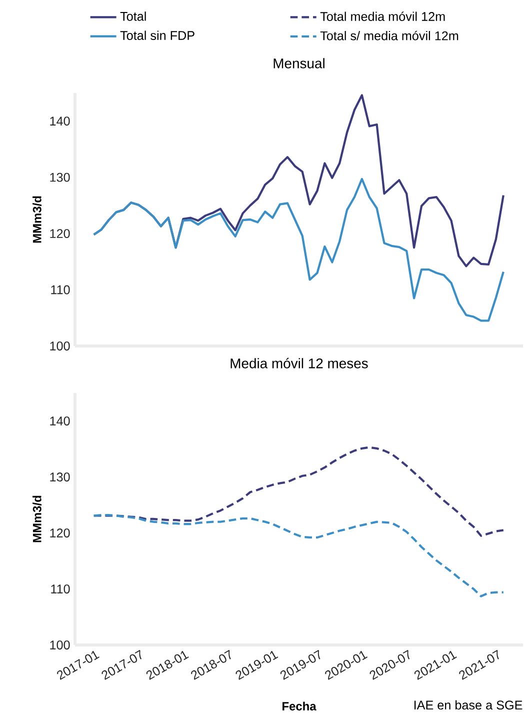 This screenshot has width=528, height=719. I want to click on chart-title: Media móvil 12 meses, so click(299, 363).